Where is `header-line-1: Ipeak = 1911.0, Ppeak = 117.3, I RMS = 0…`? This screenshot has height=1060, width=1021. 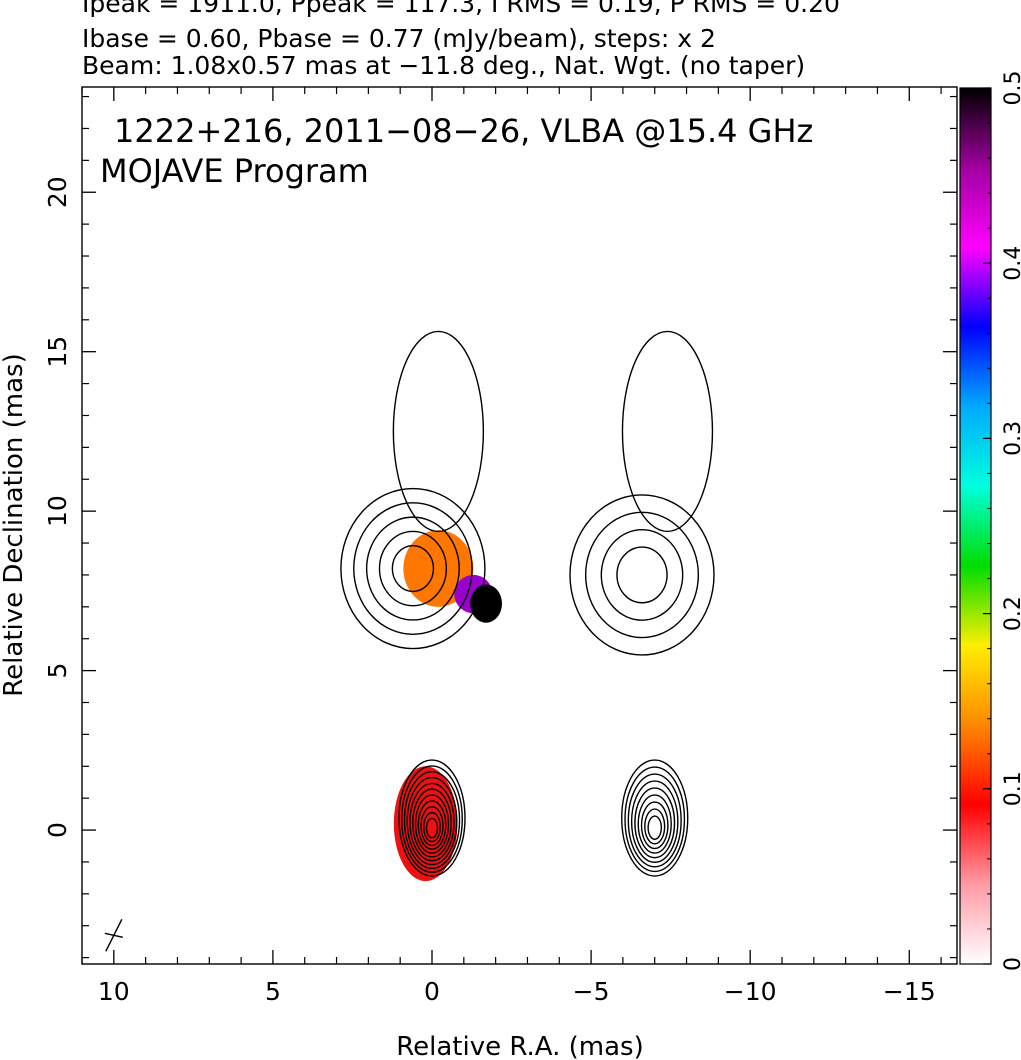 header-line-1: Ipeak = 1911.0, Ppeak = 117.3, I RMS = 0… is located at coordinates (461, 9).